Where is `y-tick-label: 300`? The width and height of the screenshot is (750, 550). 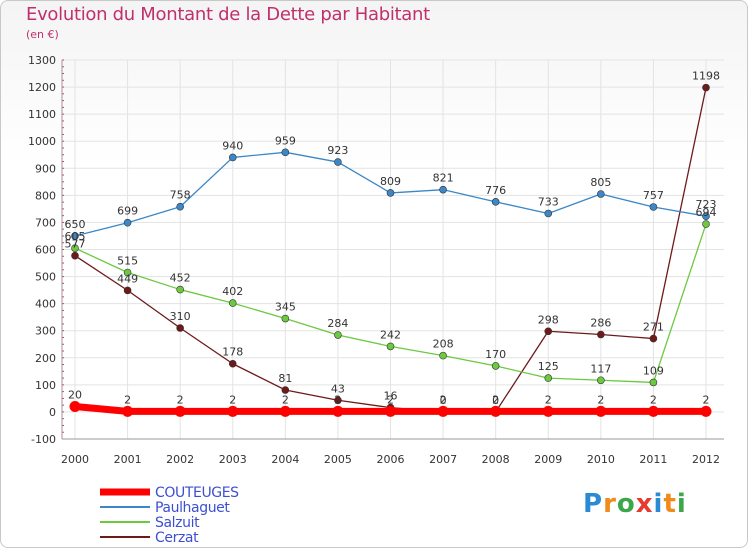 y-tick-label: 300 is located at coordinates (45, 331).